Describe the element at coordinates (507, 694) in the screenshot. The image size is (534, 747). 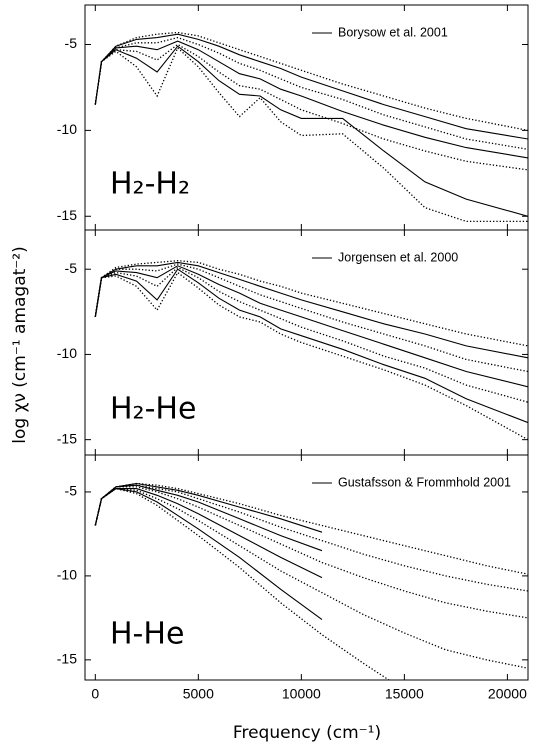
I see `x-tick-label: 20000` at that location.